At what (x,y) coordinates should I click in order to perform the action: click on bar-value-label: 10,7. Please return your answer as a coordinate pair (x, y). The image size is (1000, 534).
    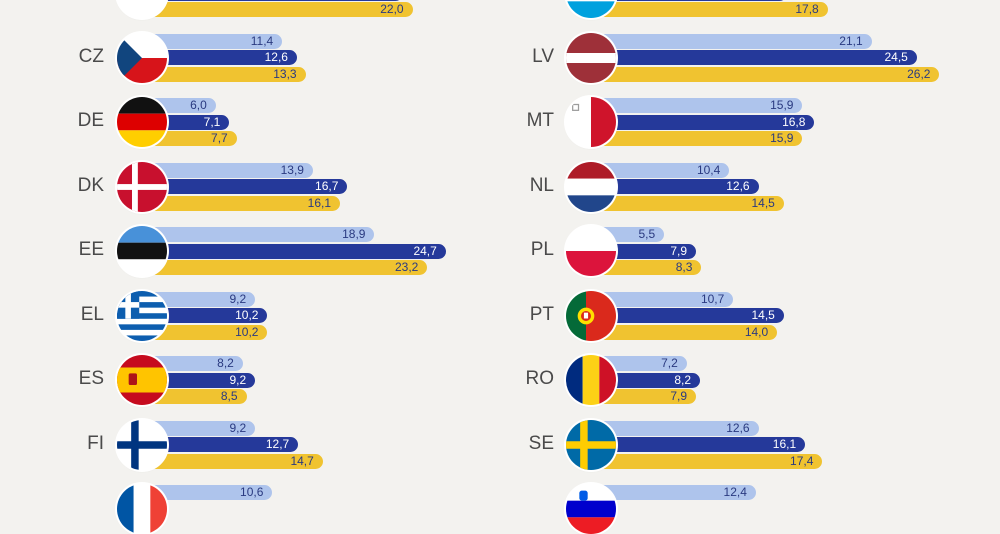
    Looking at the image, I should click on (712, 298).